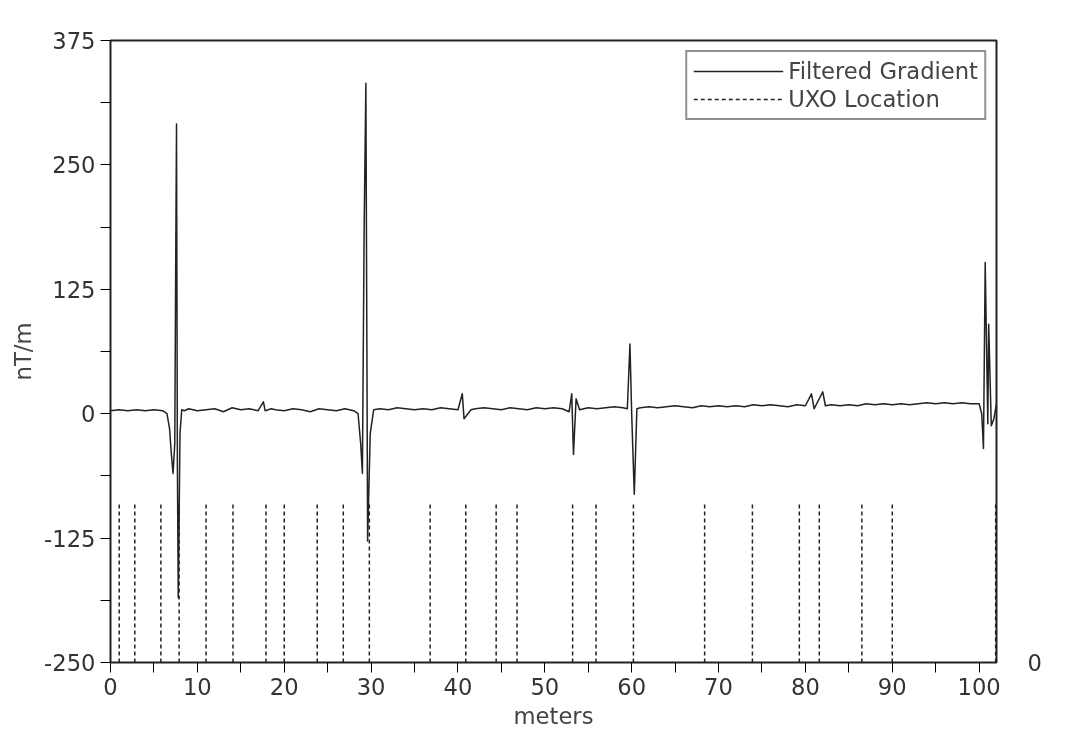 The image size is (1076, 731). Describe the element at coordinates (805, 686) in the screenshot. I see `x-tick-label: 80` at that location.